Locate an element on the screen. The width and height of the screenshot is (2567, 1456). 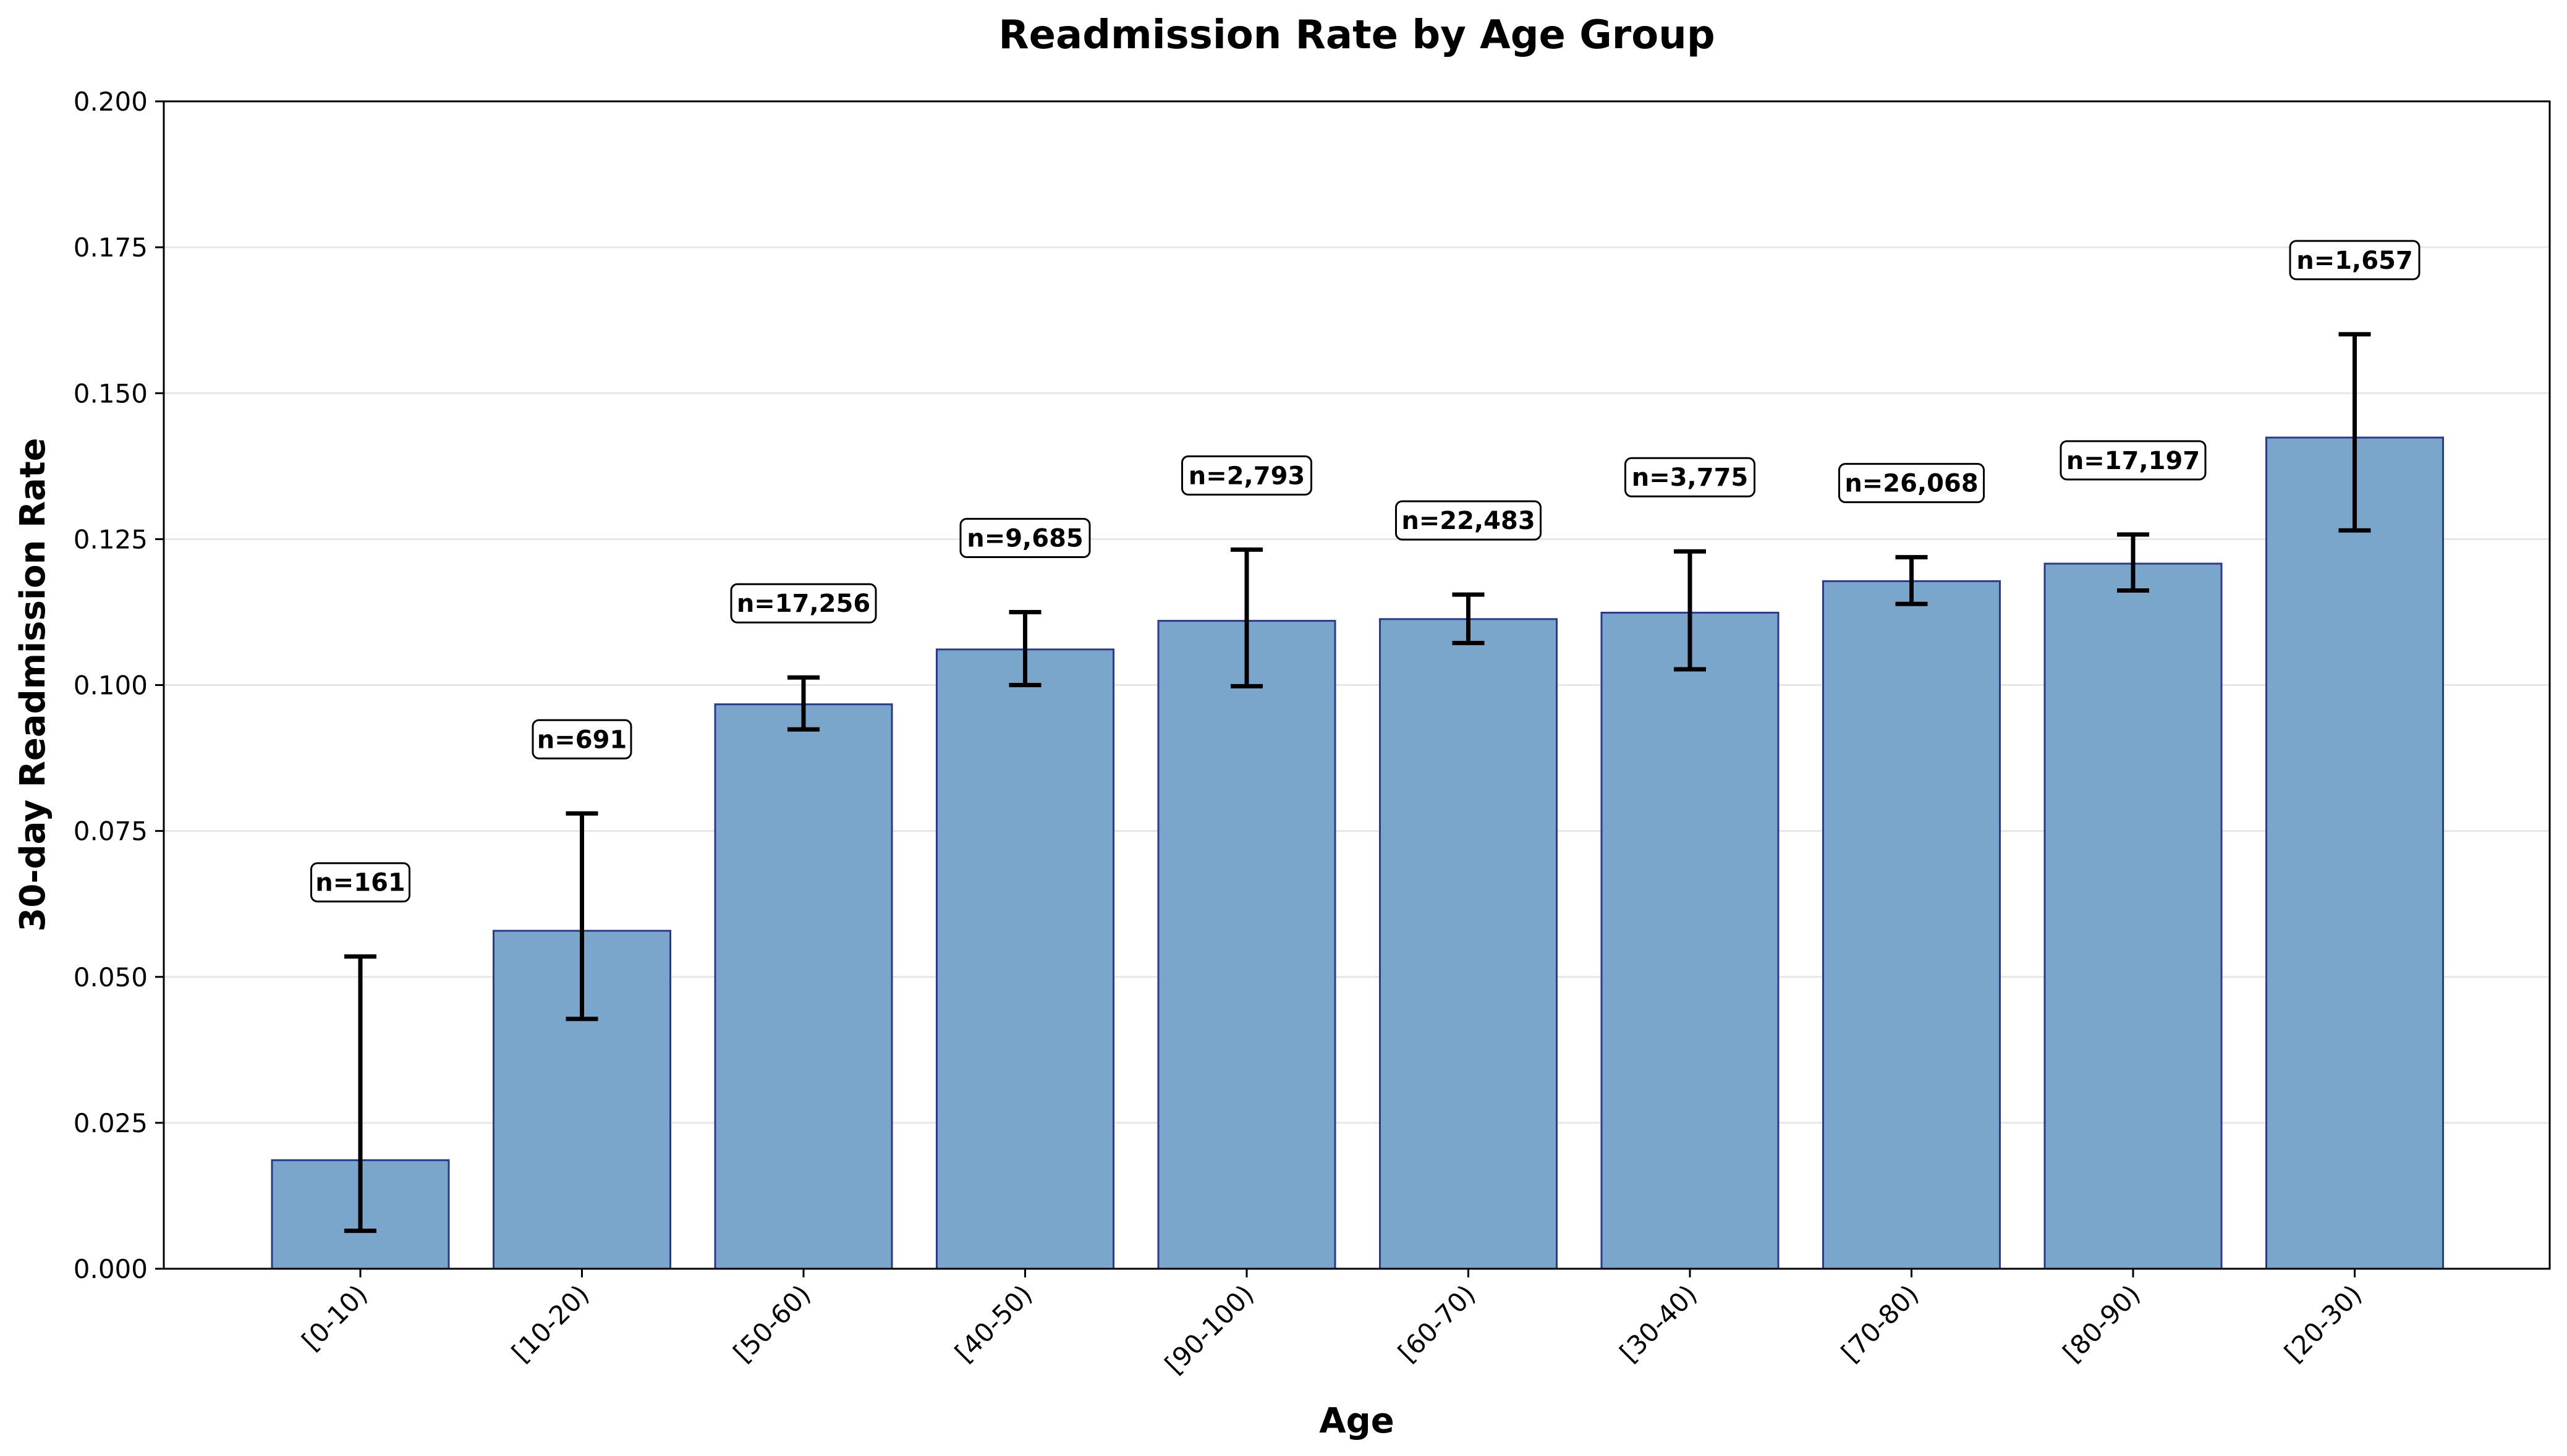
sample-size-text: n=2,793 is located at coordinates (1247, 476).